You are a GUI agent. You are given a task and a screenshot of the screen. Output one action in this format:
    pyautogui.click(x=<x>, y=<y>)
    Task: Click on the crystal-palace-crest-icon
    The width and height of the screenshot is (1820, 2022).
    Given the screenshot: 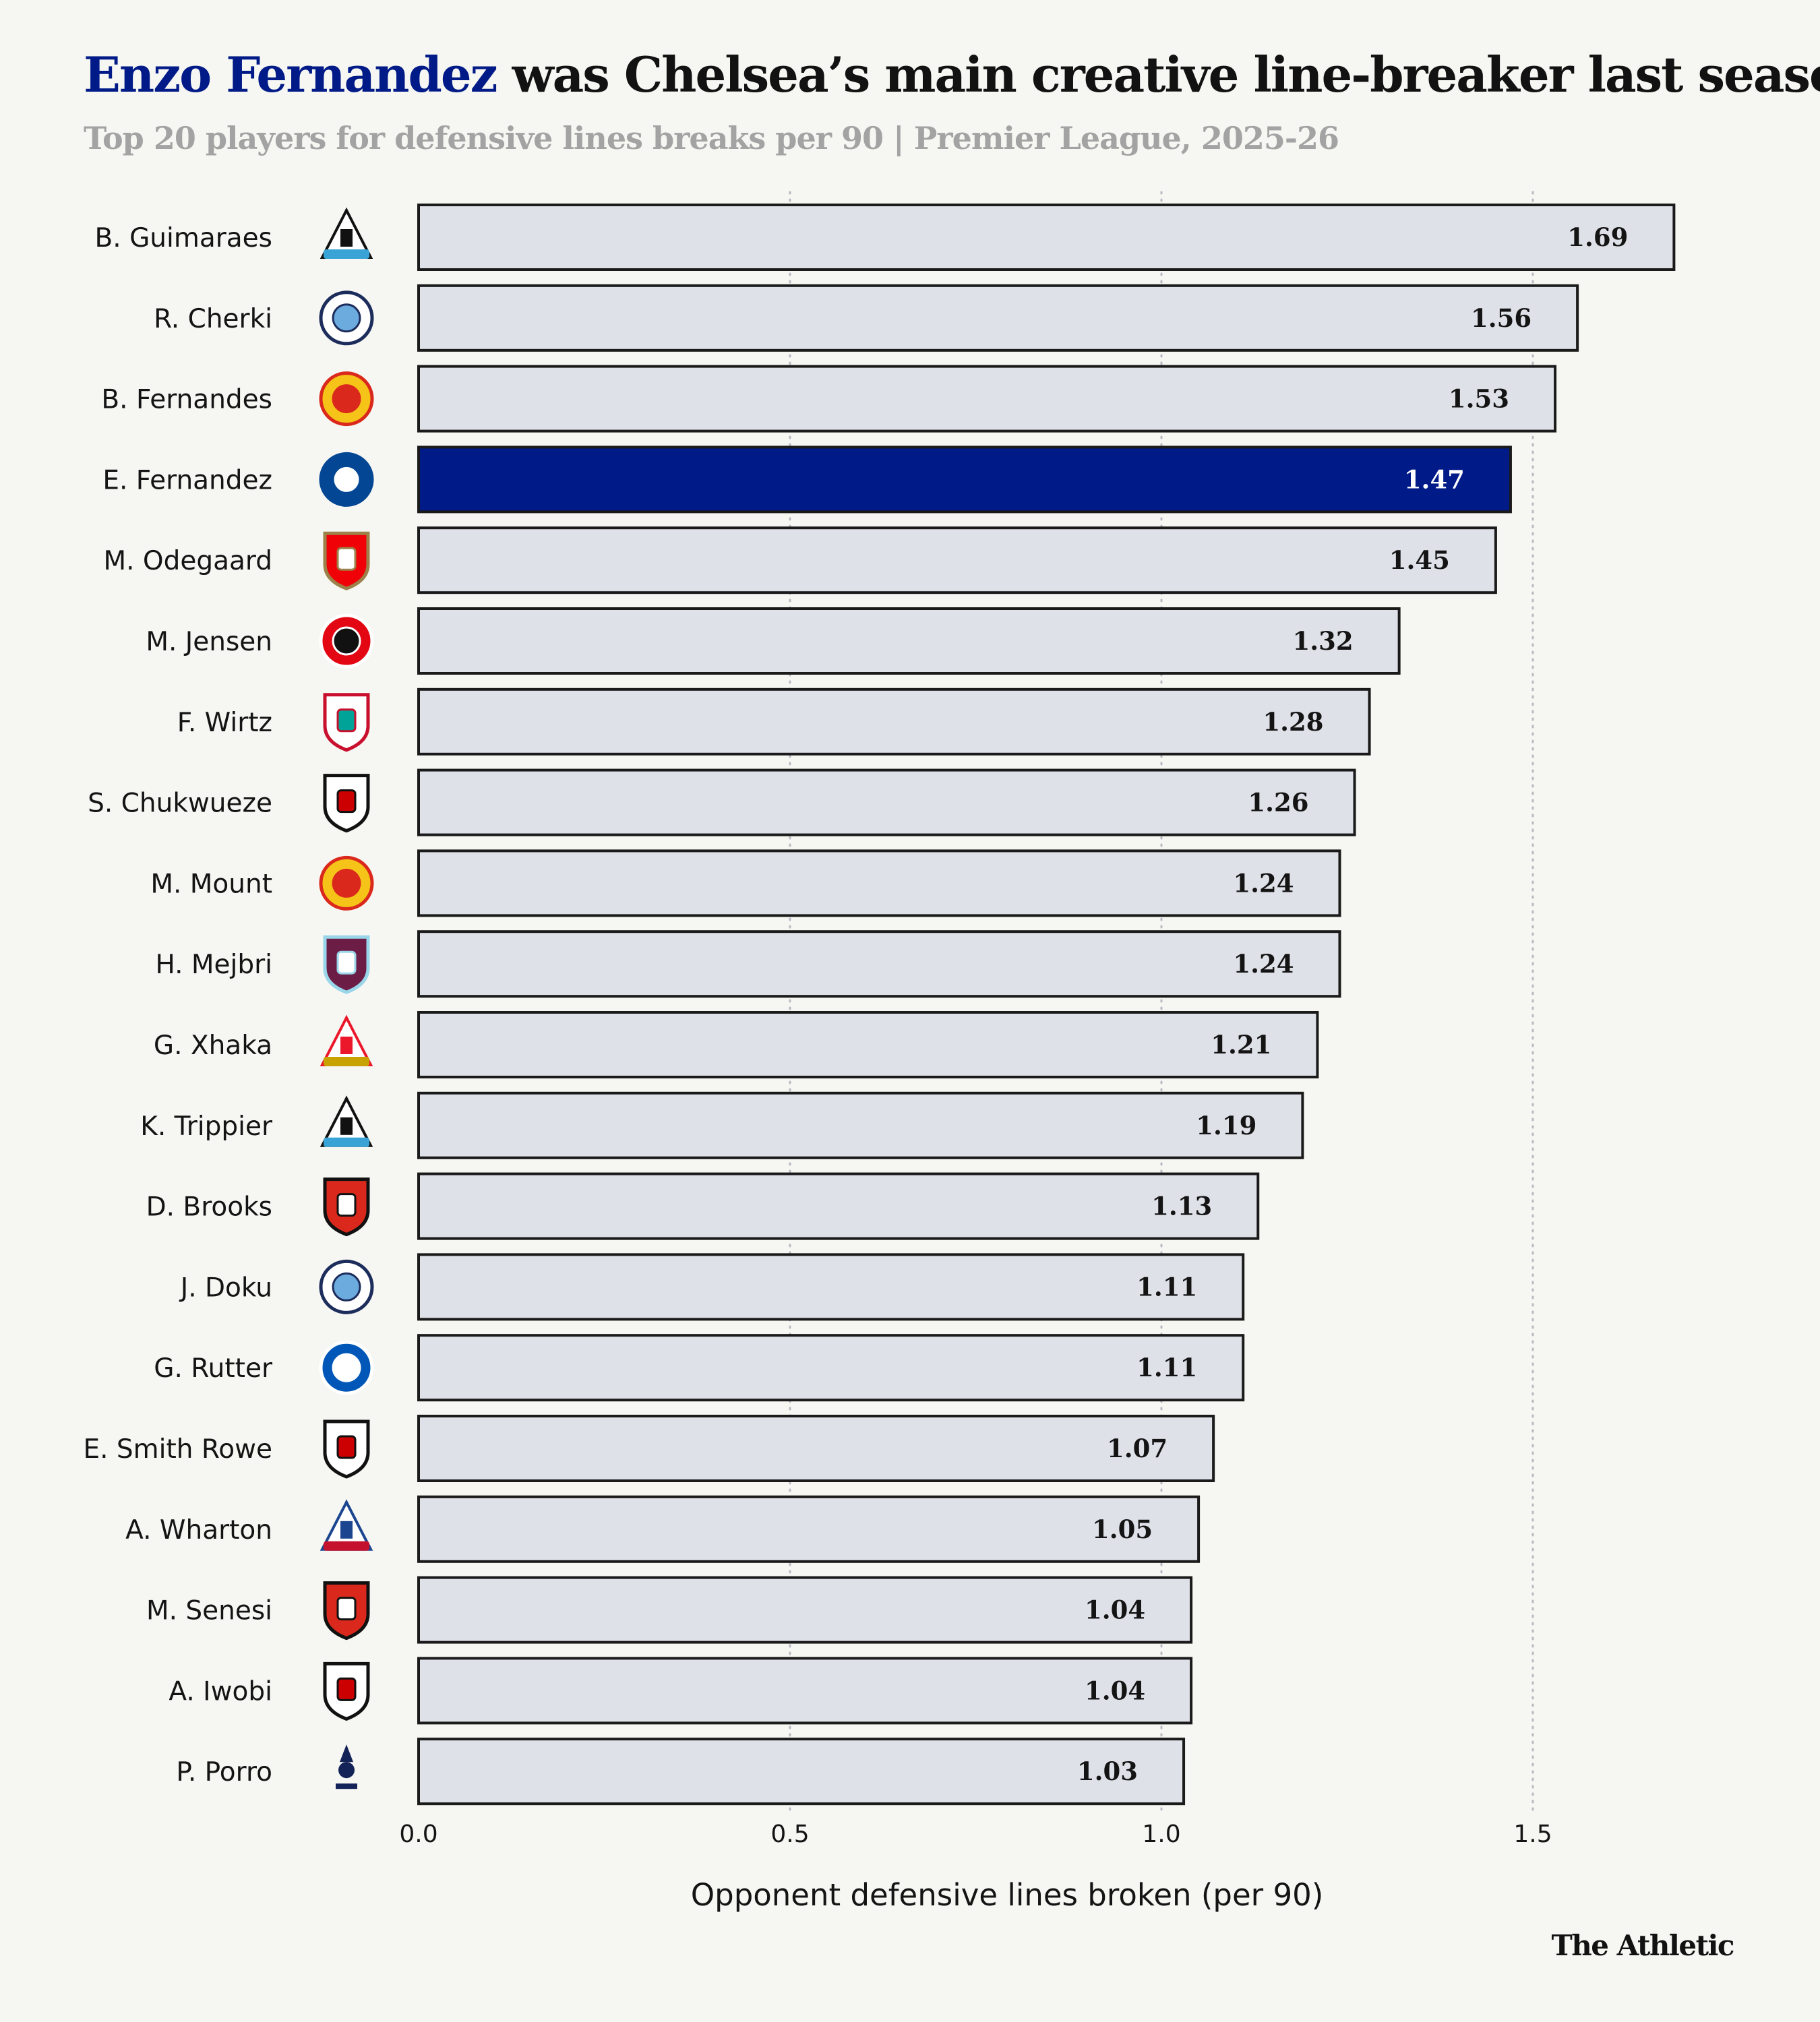 What is the action you would take?
    pyautogui.click(x=346, y=1525)
    